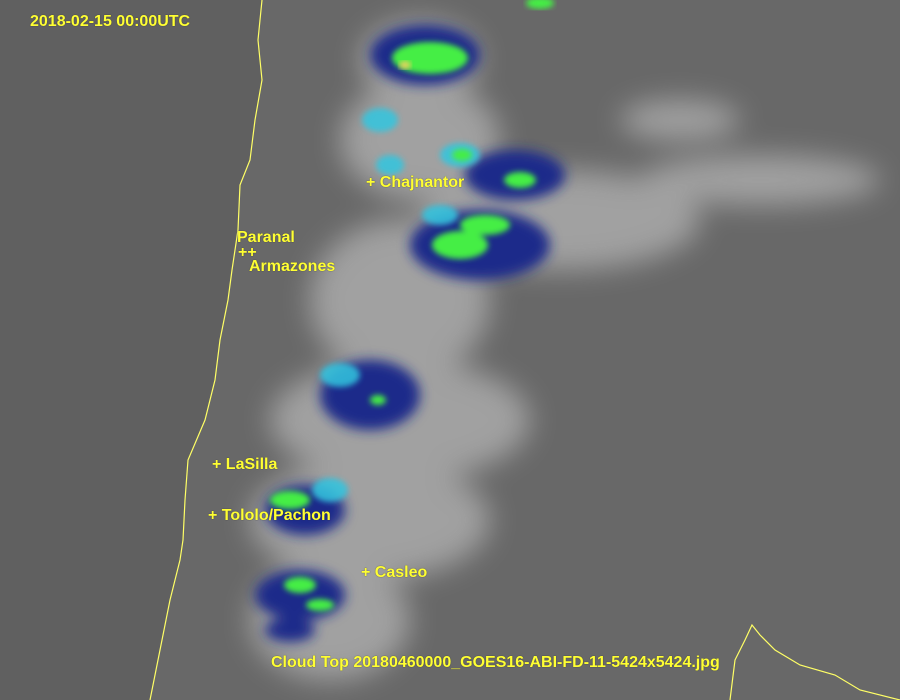  I want to click on site-marker-paranal-armazones: ++, so click(247, 252).